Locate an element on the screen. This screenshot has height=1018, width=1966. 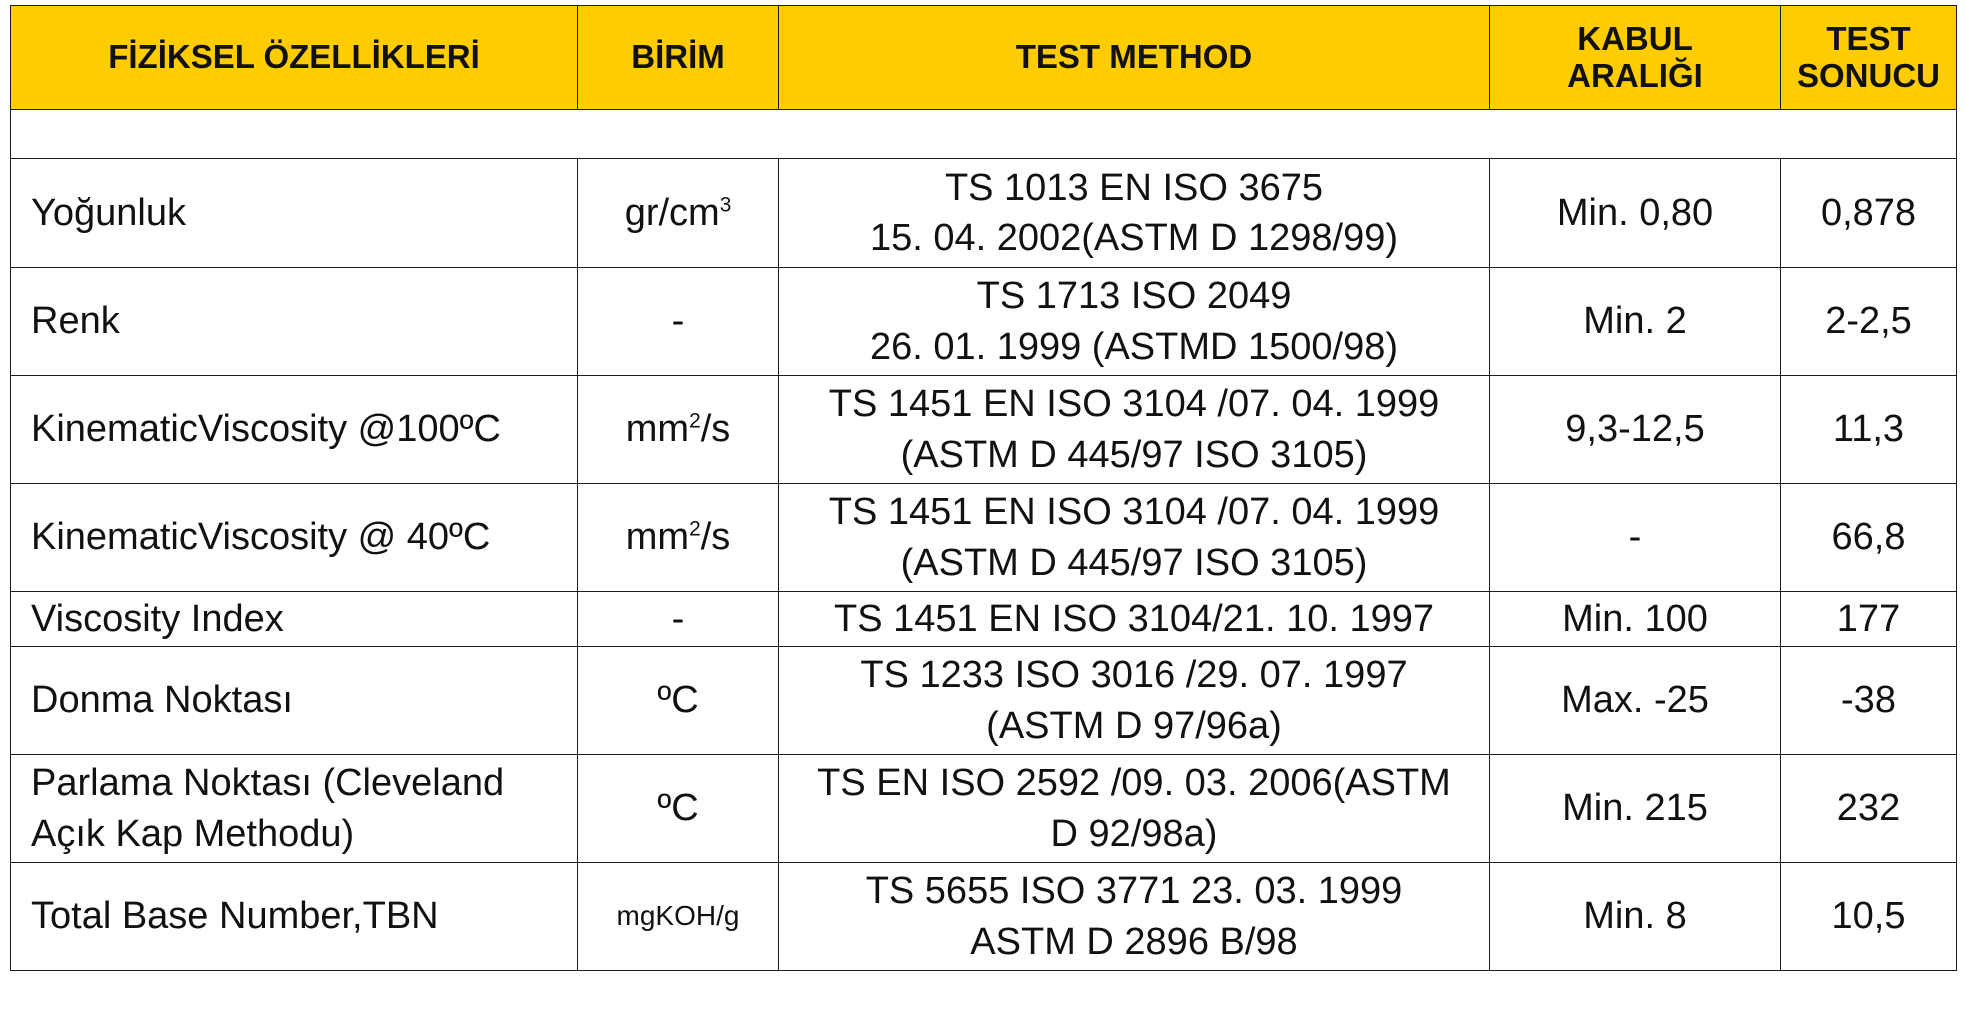
property-cell: KinematicViscosity @ 40ºC is located at coordinates (294, 537).